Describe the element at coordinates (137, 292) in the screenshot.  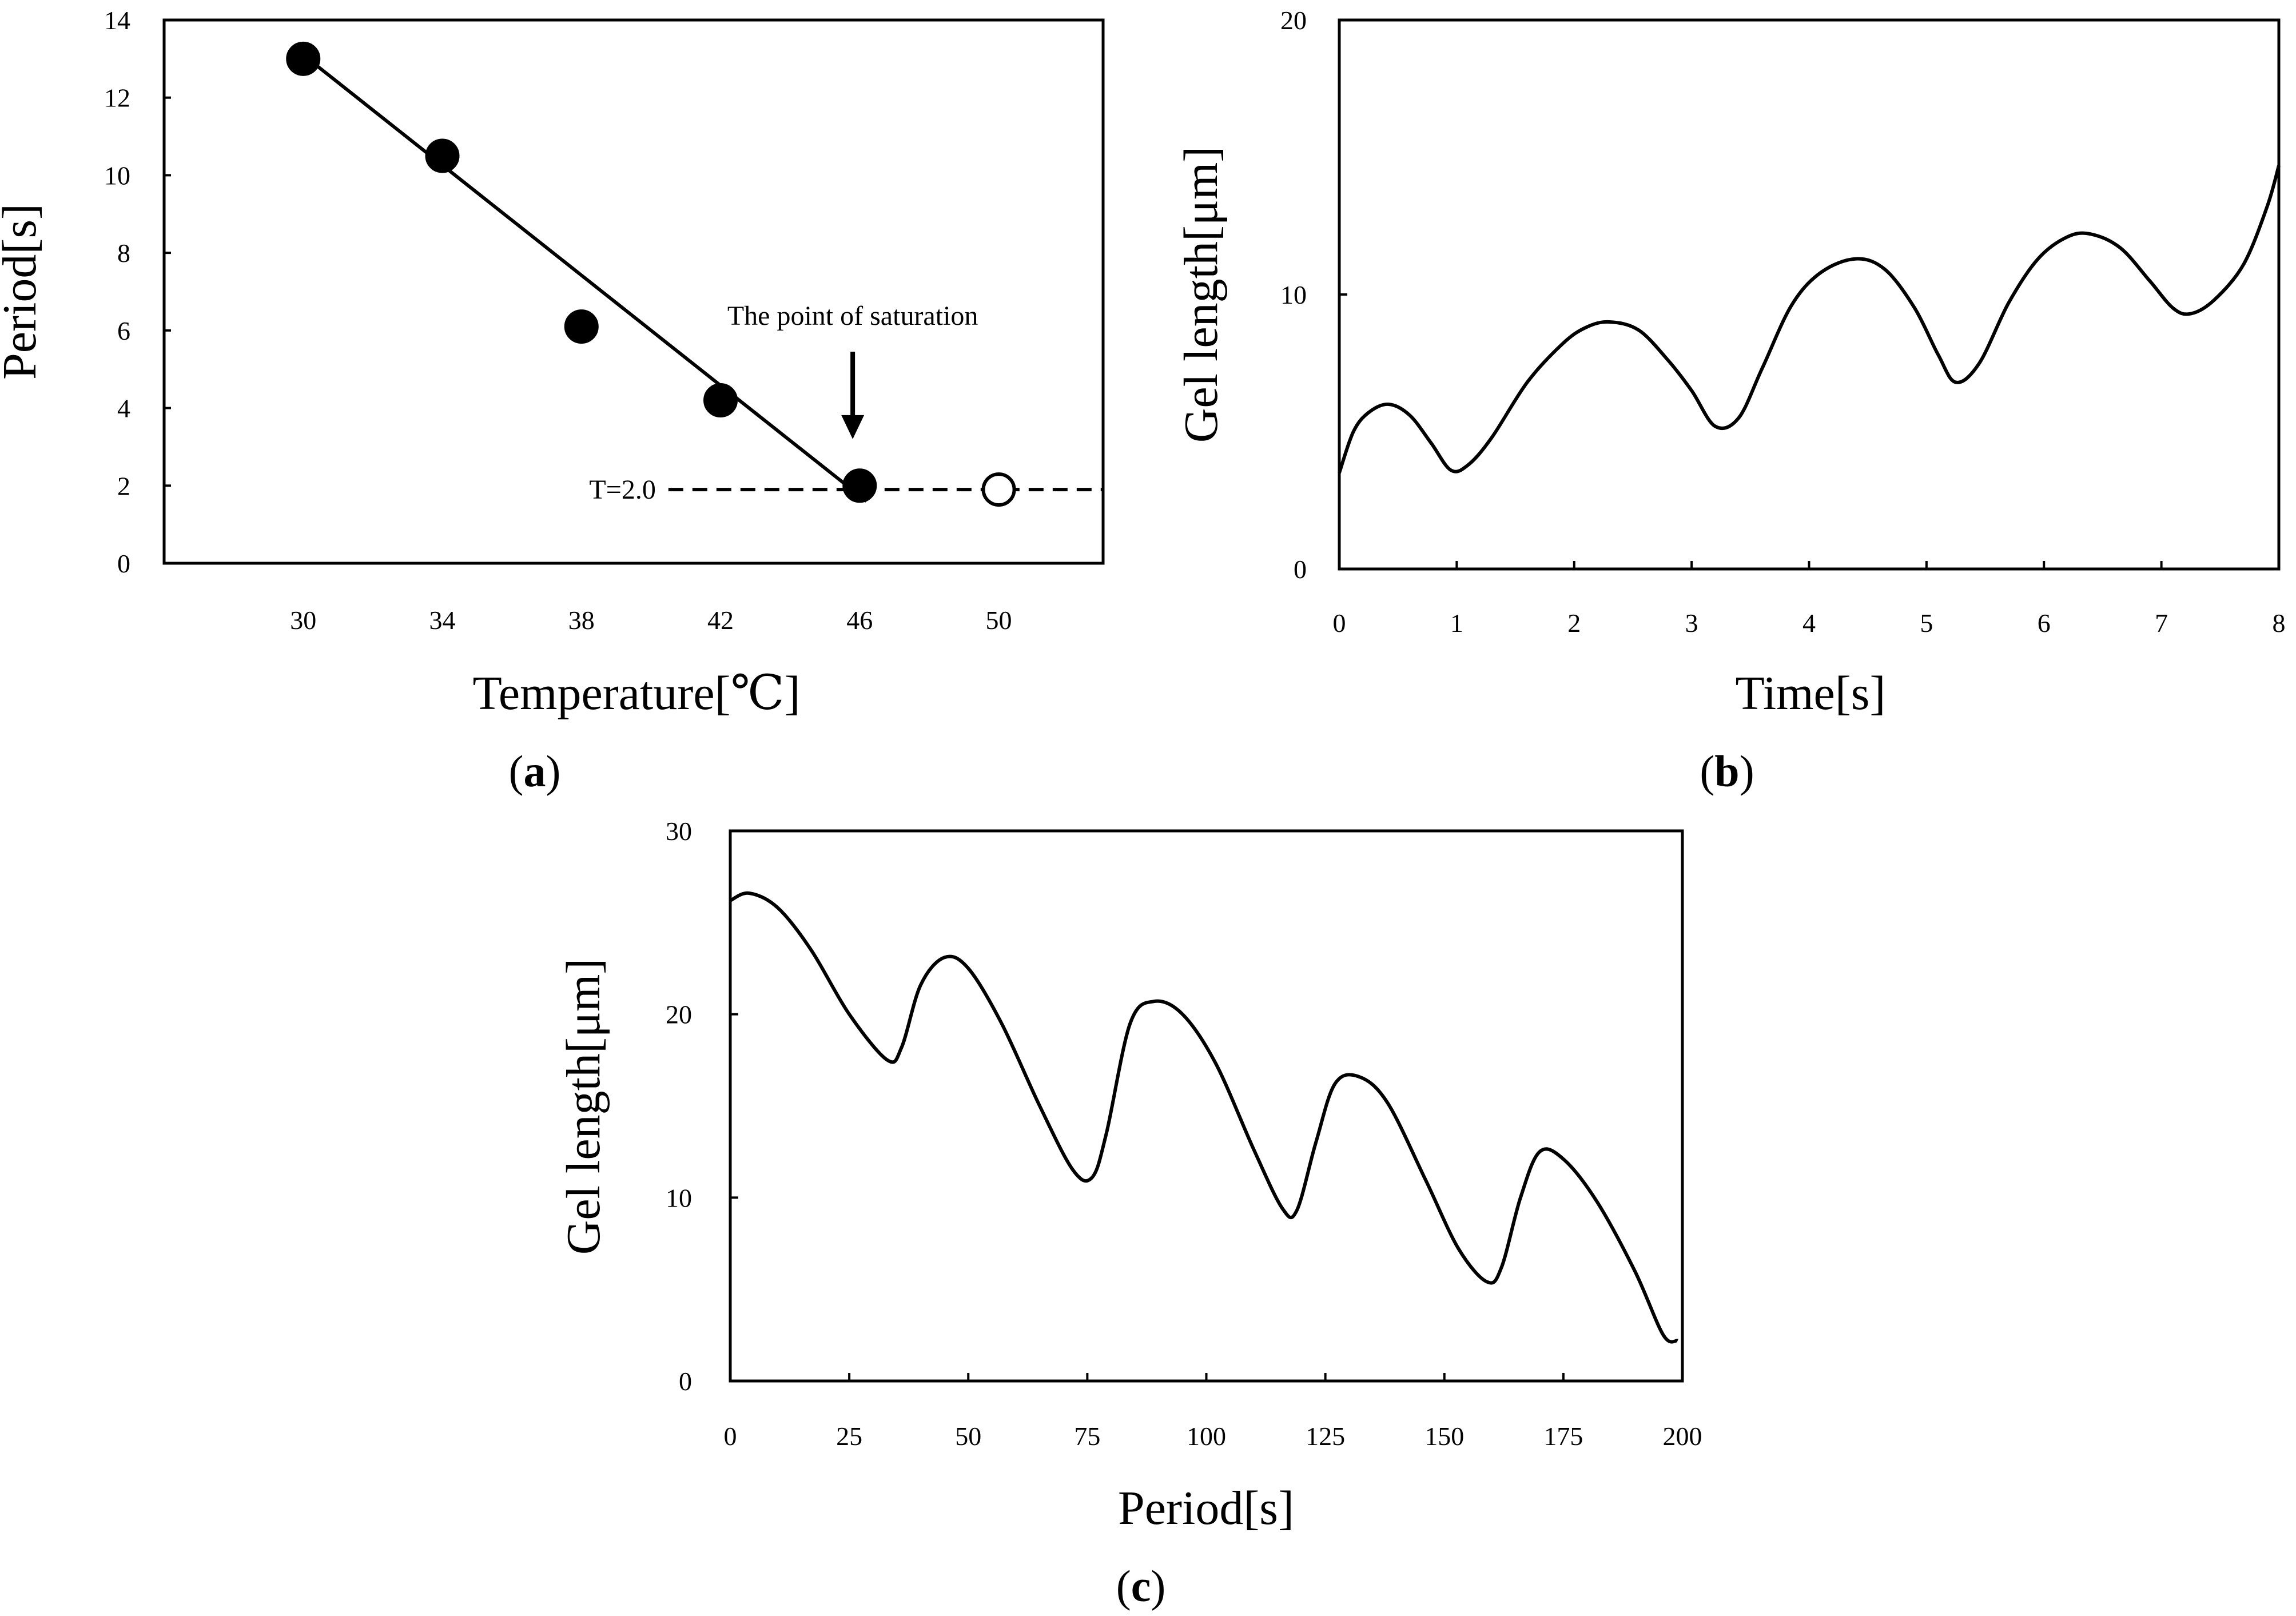
I see `chart-a-y-ticks: 0 2 4 6 8 10 12 14` at that location.